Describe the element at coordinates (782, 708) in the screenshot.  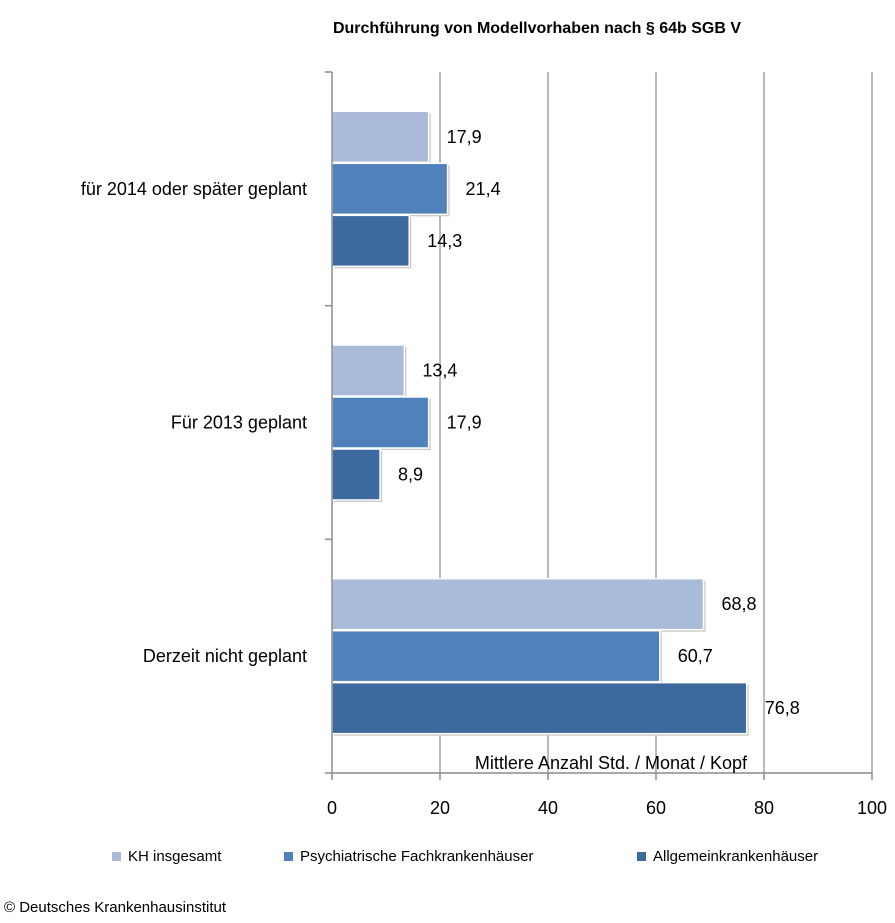
I see `bar-value-label: 76,8` at that location.